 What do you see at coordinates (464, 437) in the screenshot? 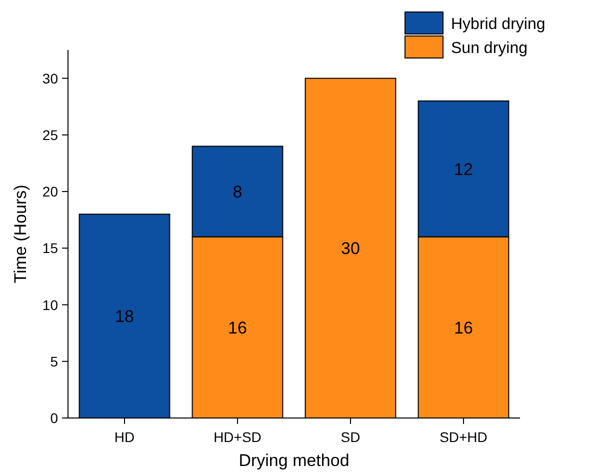
I see `x-tick-label: SD+HD` at bounding box center [464, 437].